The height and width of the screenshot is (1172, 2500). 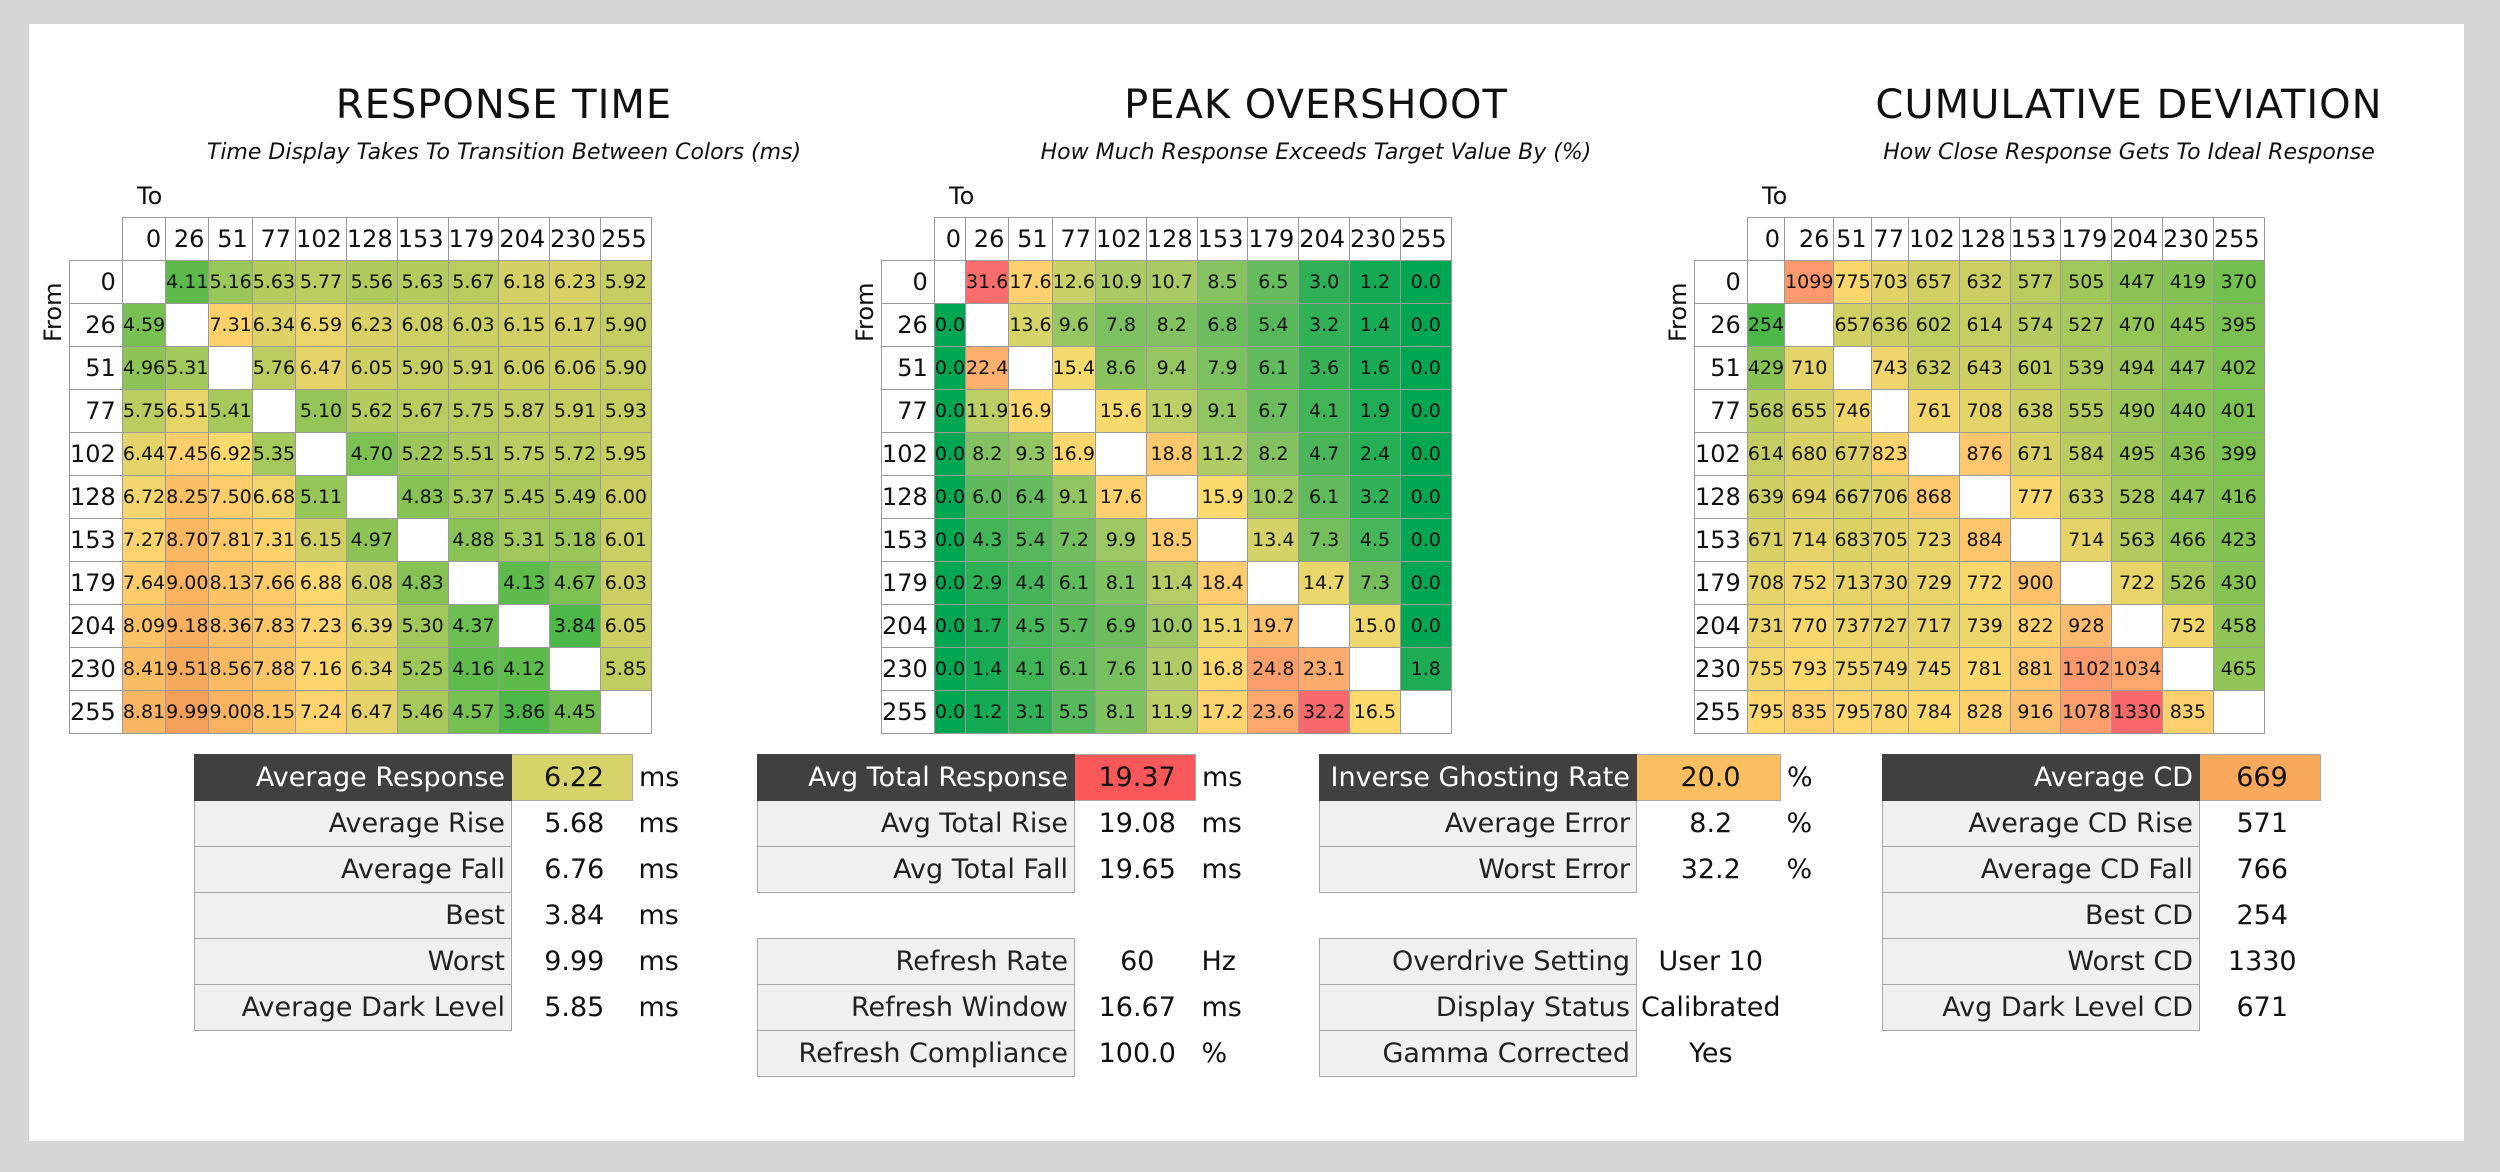 I want to click on heatmap-cell: 9.00, so click(x=187, y=583).